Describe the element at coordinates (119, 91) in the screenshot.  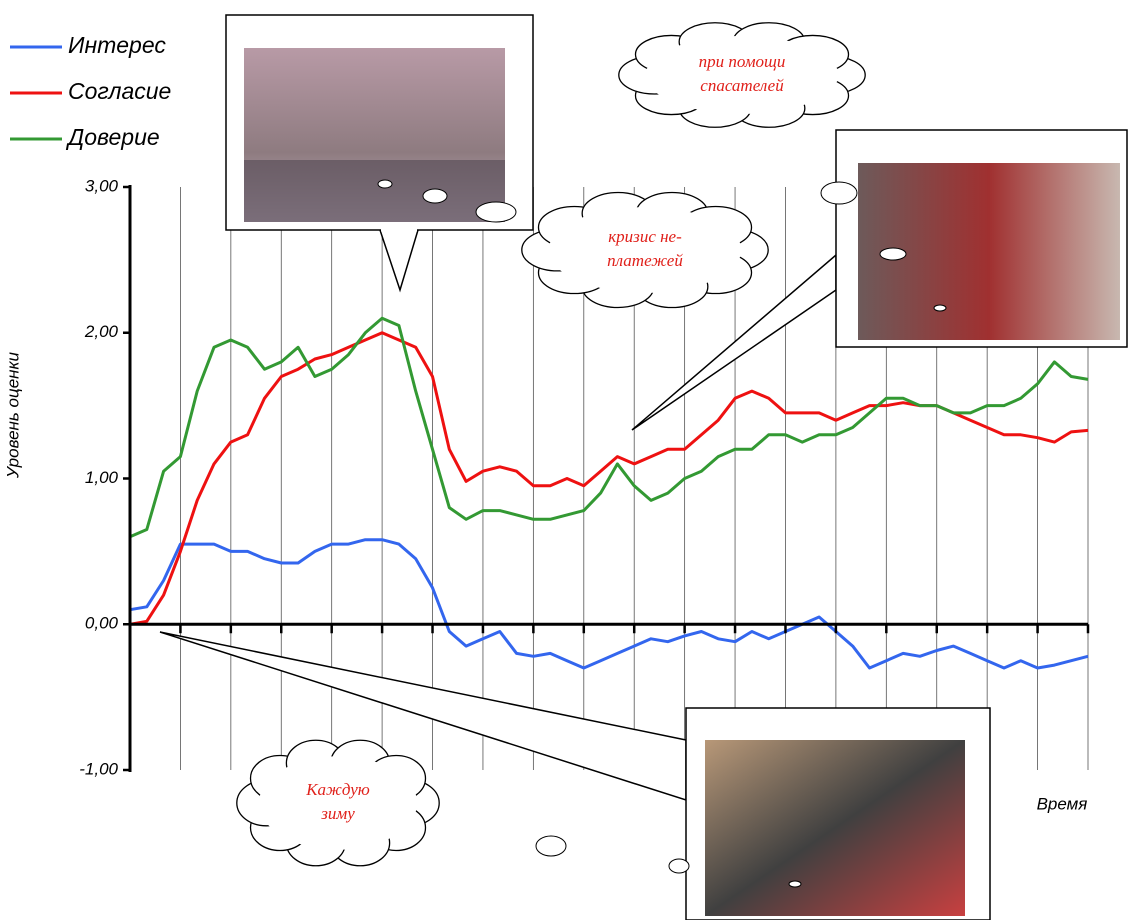
I see `legend-label: Согласие` at that location.